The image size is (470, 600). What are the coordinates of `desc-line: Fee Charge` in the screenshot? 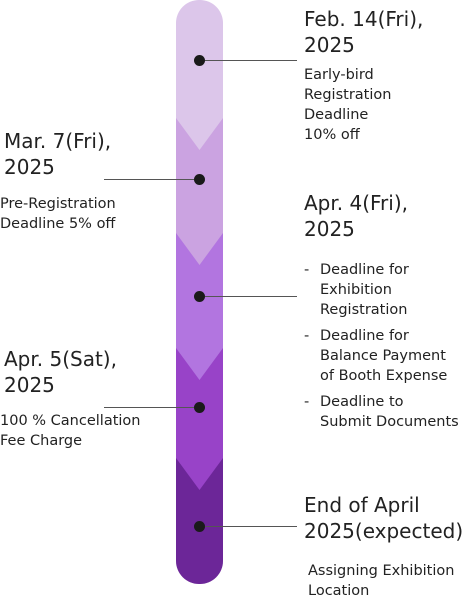 It's located at (41, 441).